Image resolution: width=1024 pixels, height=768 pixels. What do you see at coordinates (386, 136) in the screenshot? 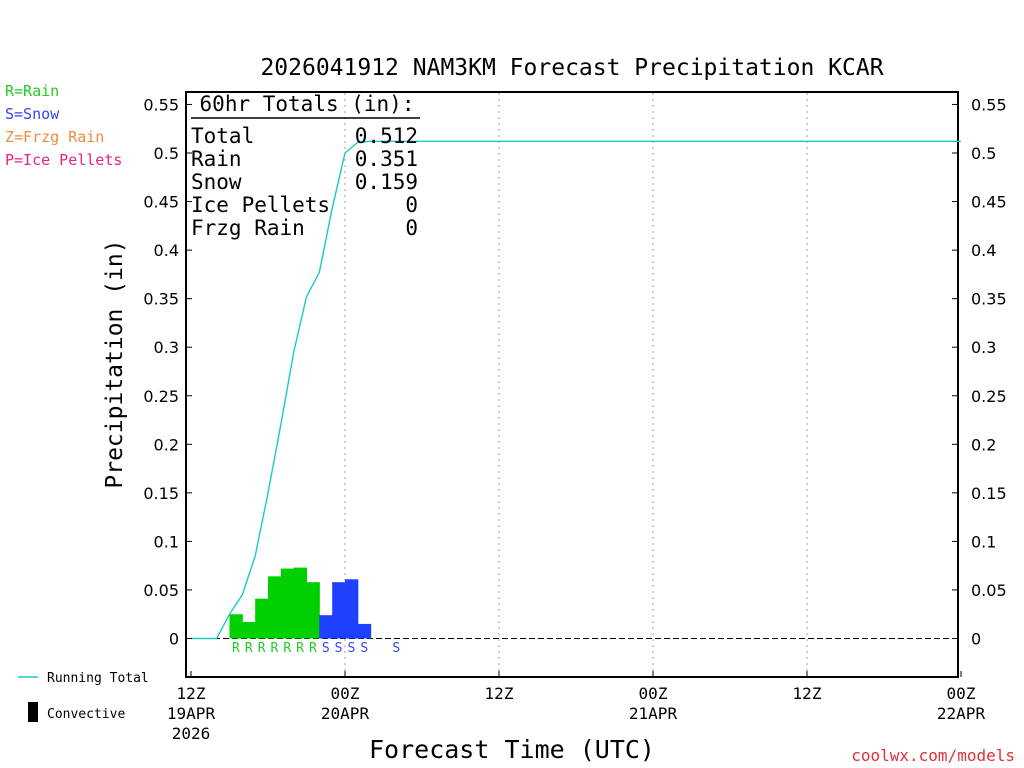
I see `totals-value-0: 0.512` at bounding box center [386, 136].